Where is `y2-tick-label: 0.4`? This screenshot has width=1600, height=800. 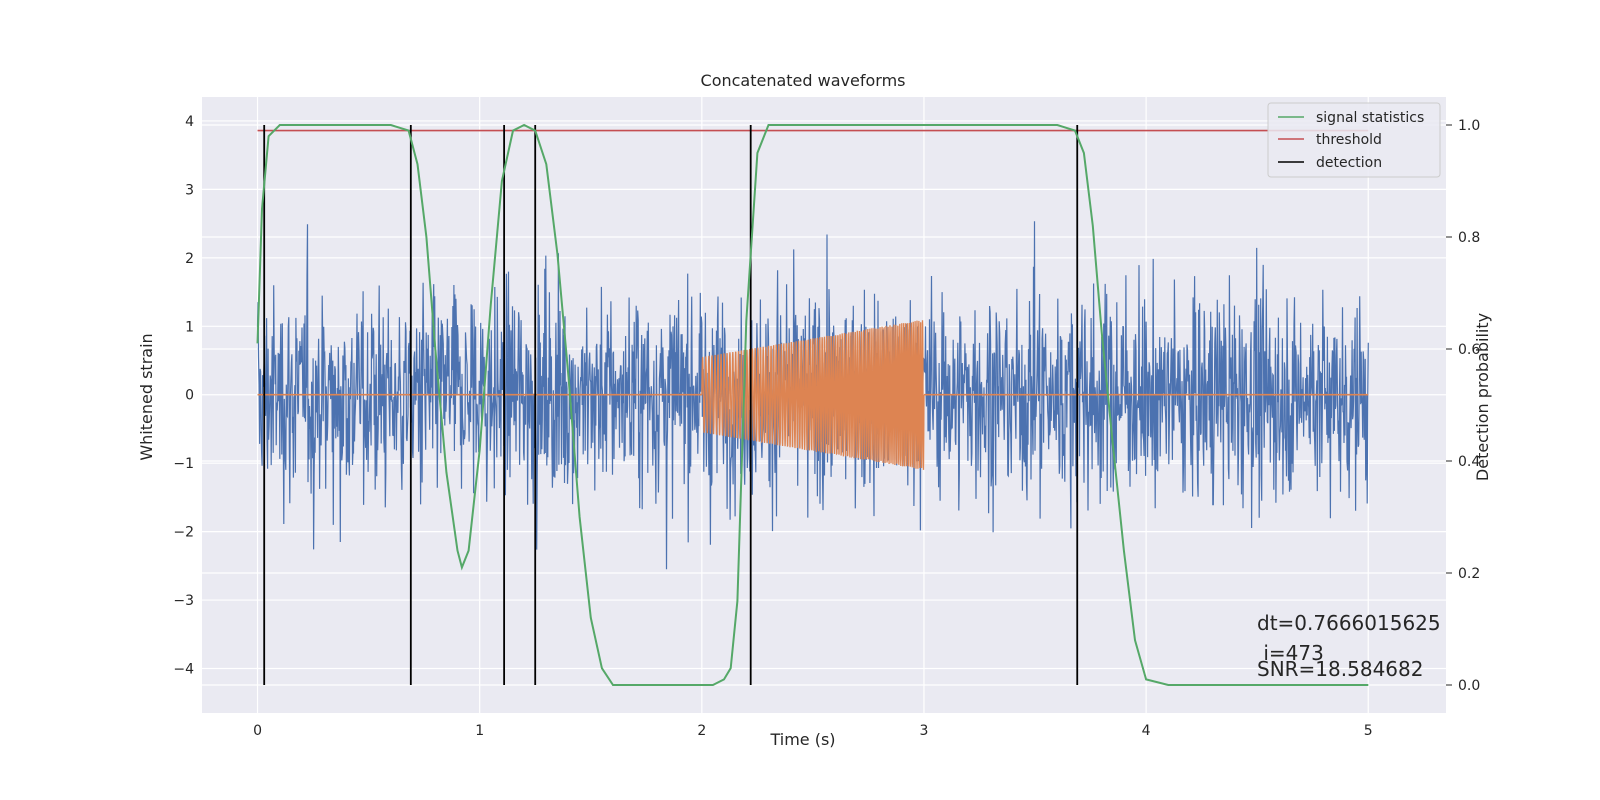
y2-tick-label: 0.4 is located at coordinates (1469, 462).